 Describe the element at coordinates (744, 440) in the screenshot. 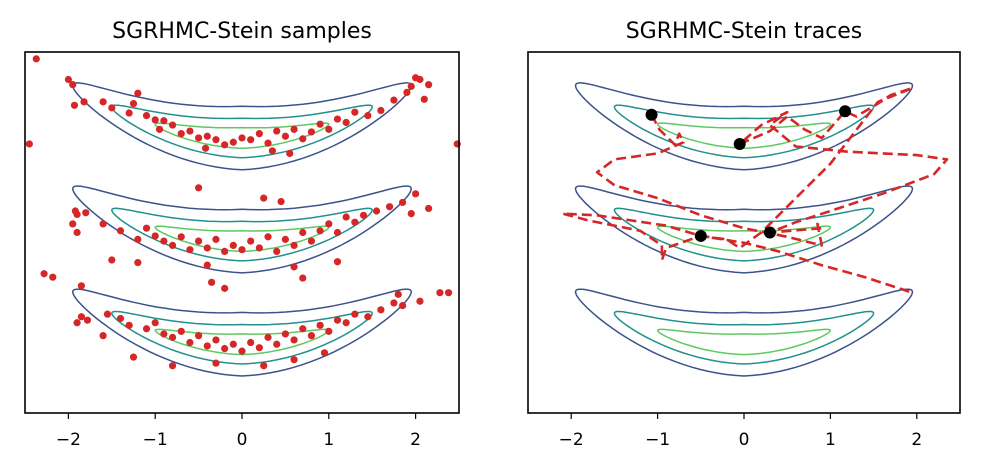

I see `traces-xtick-label: 0` at that location.